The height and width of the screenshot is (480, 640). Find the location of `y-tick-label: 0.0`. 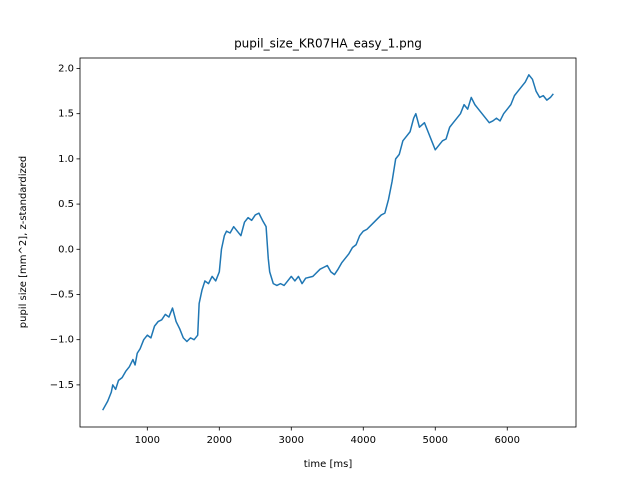

y-tick-label: 0.0 is located at coordinates (66, 249).